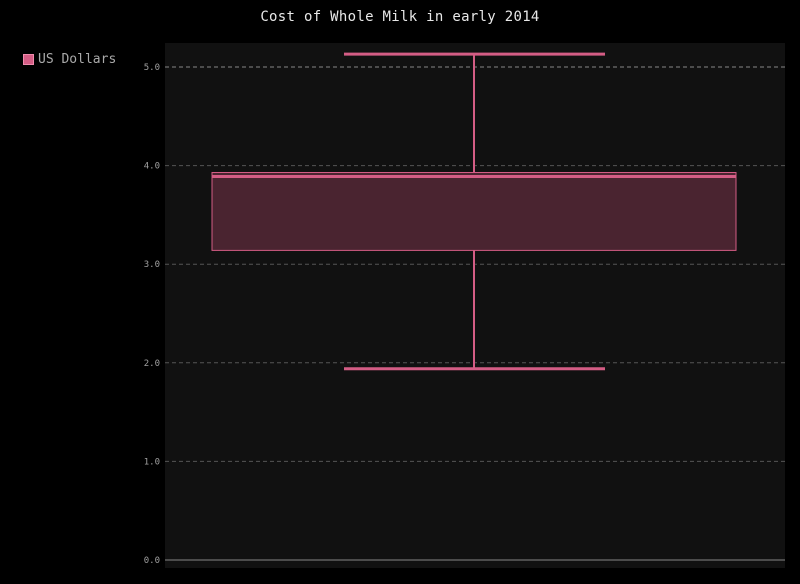 The width and height of the screenshot is (800, 584). What do you see at coordinates (152, 265) in the screenshot?
I see `y-tick-label: 3.0` at bounding box center [152, 265].